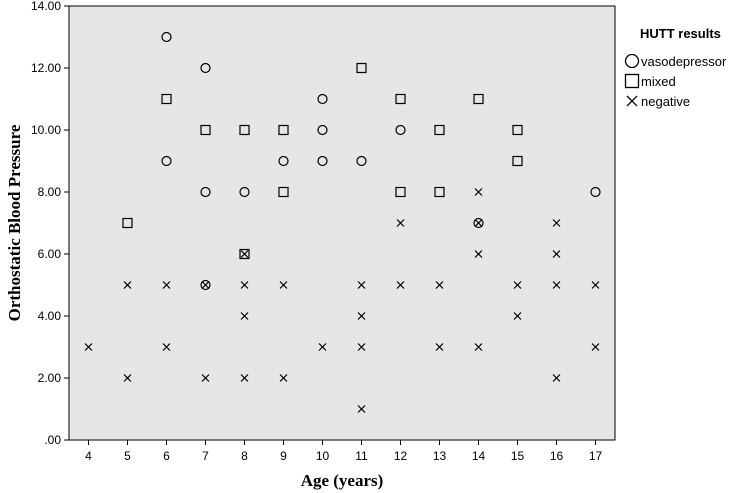 The width and height of the screenshot is (753, 493). Describe the element at coordinates (650, 81) in the screenshot. I see `legend-item-mixed: mixed` at that location.